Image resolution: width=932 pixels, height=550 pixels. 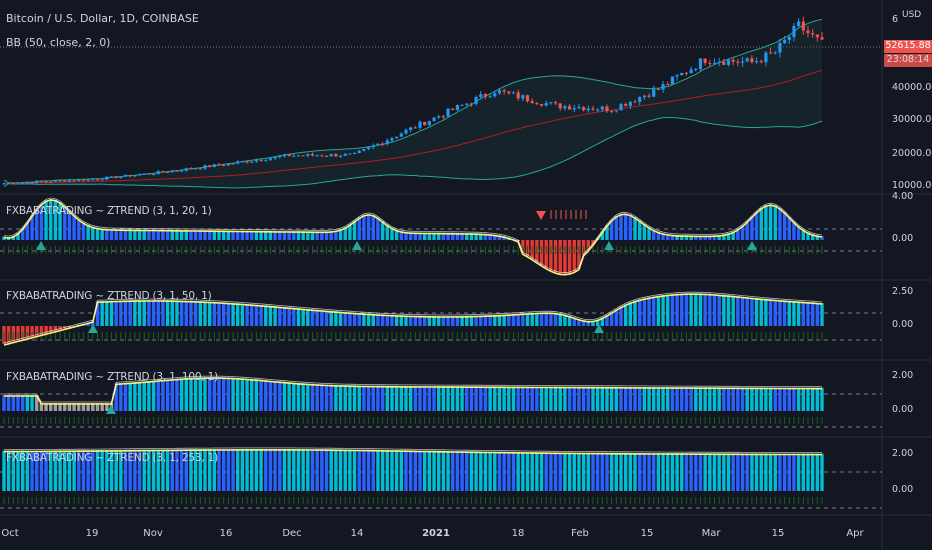 I want to click on pane-title-z253: FXBABATRADING ~ ZTREND (3, 1, 253, 1), so click(x=112, y=458).